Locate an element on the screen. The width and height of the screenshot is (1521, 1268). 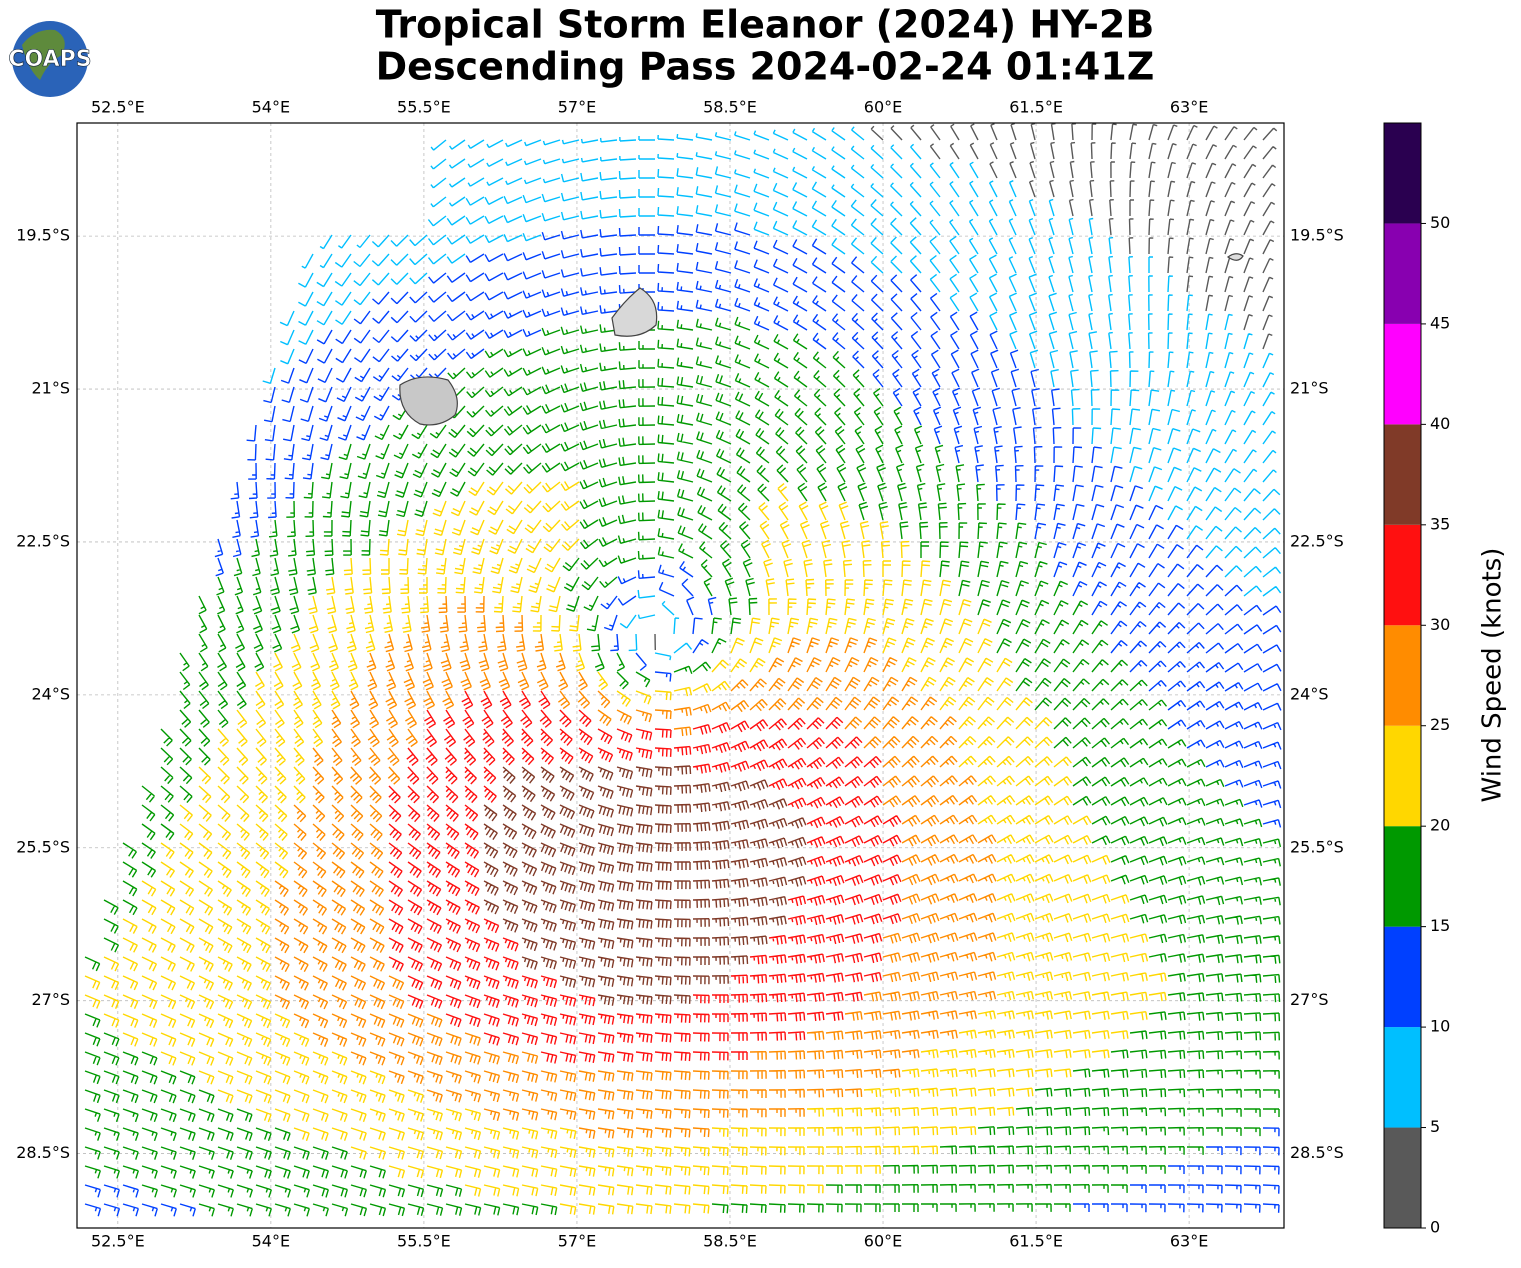
logo-text: COAPS is located at coordinates (49, 59).